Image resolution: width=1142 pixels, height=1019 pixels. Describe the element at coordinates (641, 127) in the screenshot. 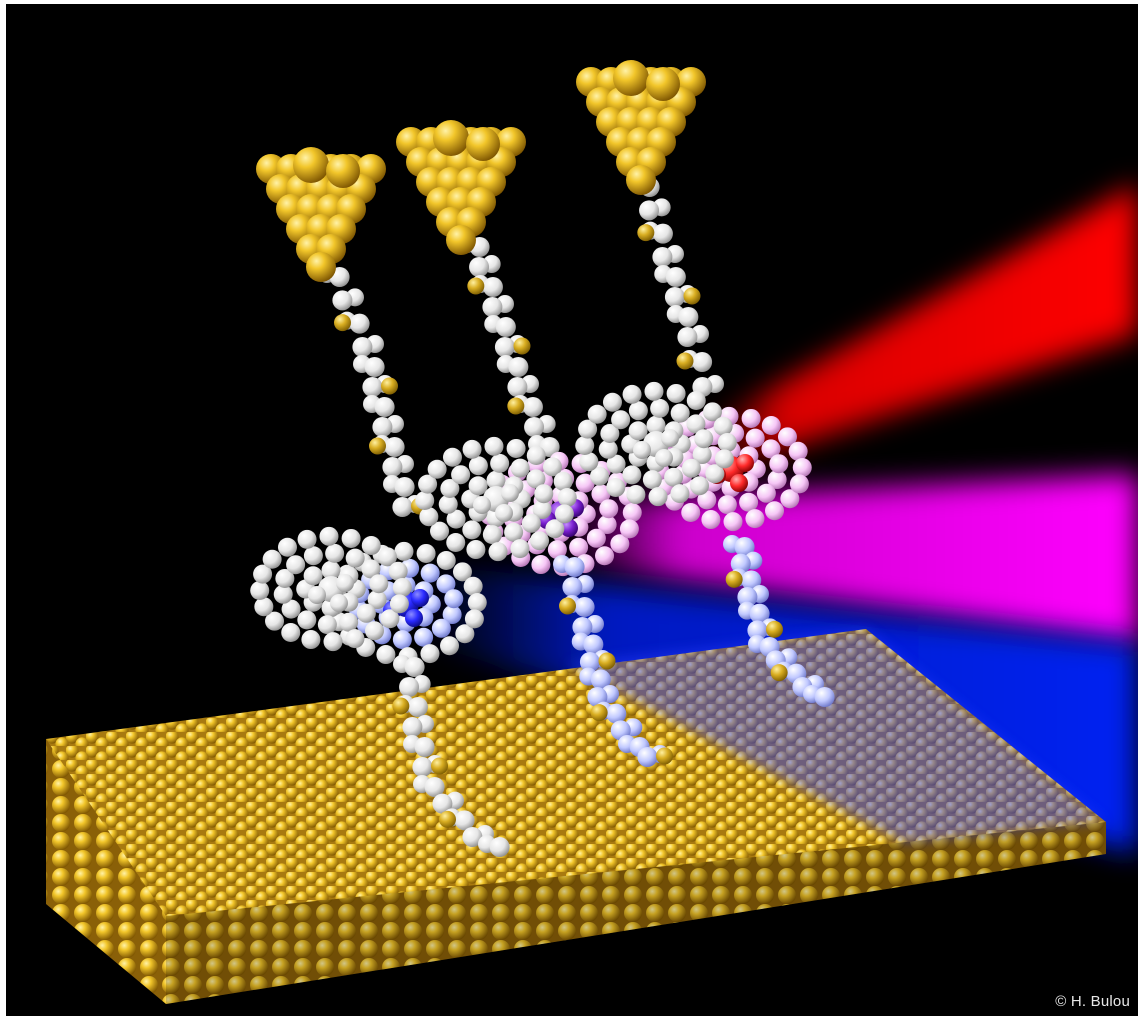

I see `gold-tip-cluster` at that location.